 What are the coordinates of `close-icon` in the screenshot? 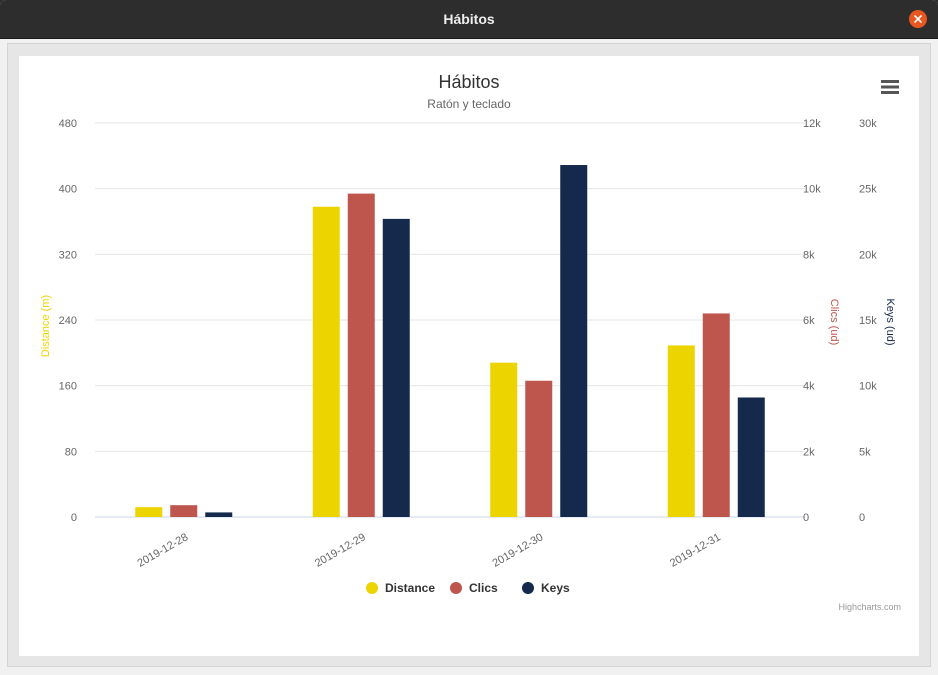 It's located at (918, 19).